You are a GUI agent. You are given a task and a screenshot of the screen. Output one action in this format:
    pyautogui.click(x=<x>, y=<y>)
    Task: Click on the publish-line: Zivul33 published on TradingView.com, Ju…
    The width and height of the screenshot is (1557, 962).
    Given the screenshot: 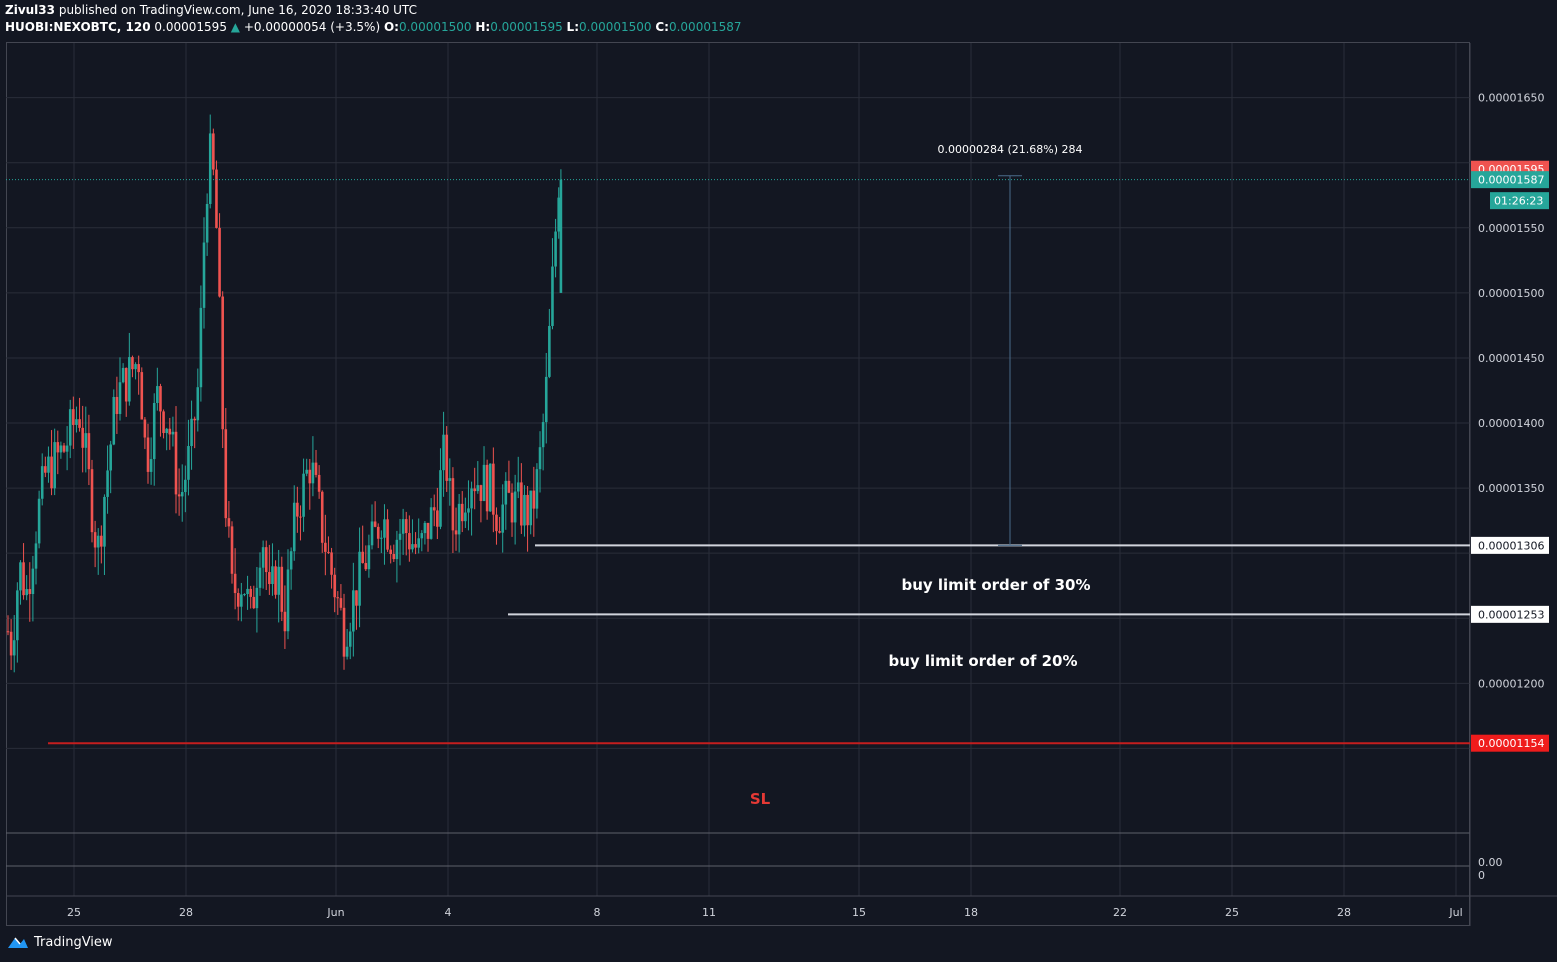 What is the action you would take?
    pyautogui.click(x=373, y=10)
    